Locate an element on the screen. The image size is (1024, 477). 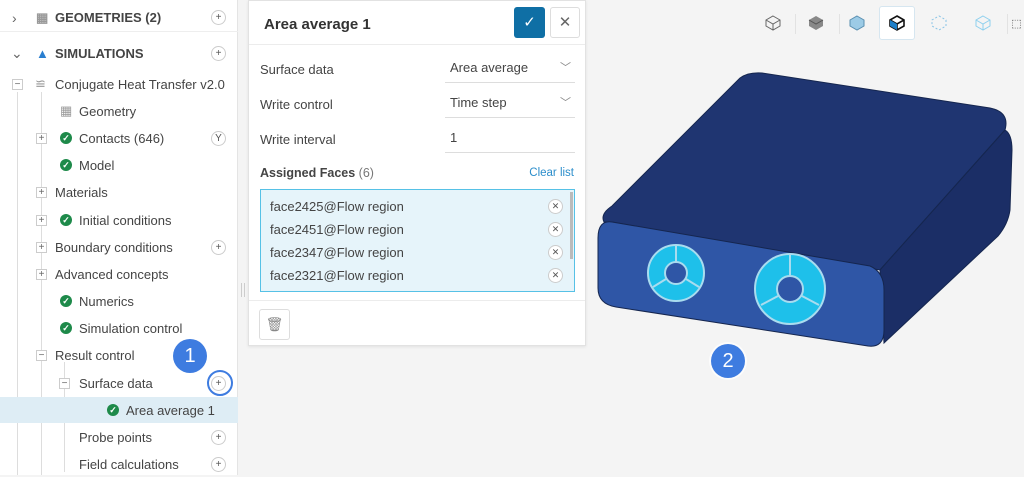
write-interval-label: Write interval is located at coordinates (298, 139).